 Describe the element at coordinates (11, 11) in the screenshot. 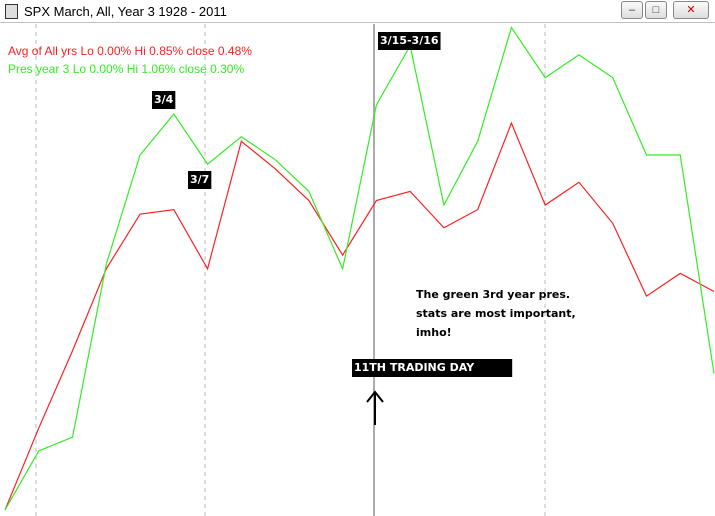

I see `app-icon` at that location.